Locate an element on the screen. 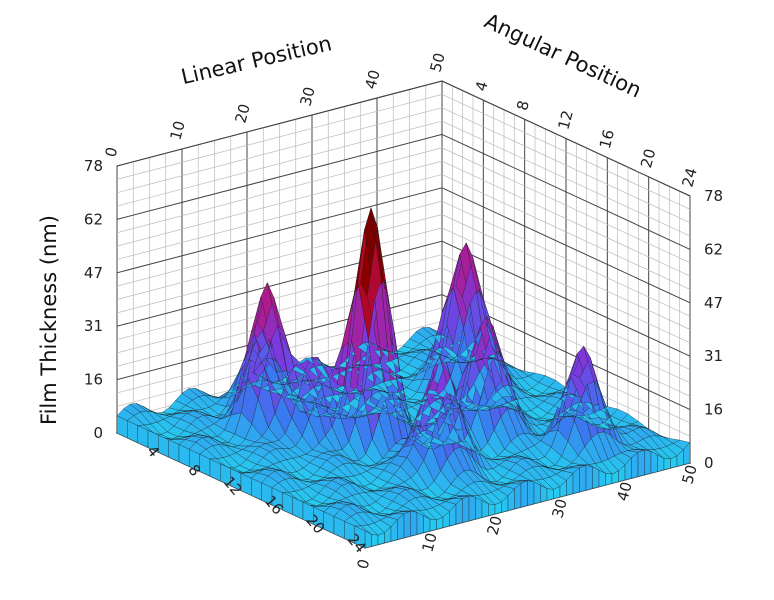 This screenshot has width=774, height=600. angular-tick-top: 24 is located at coordinates (689, 177).